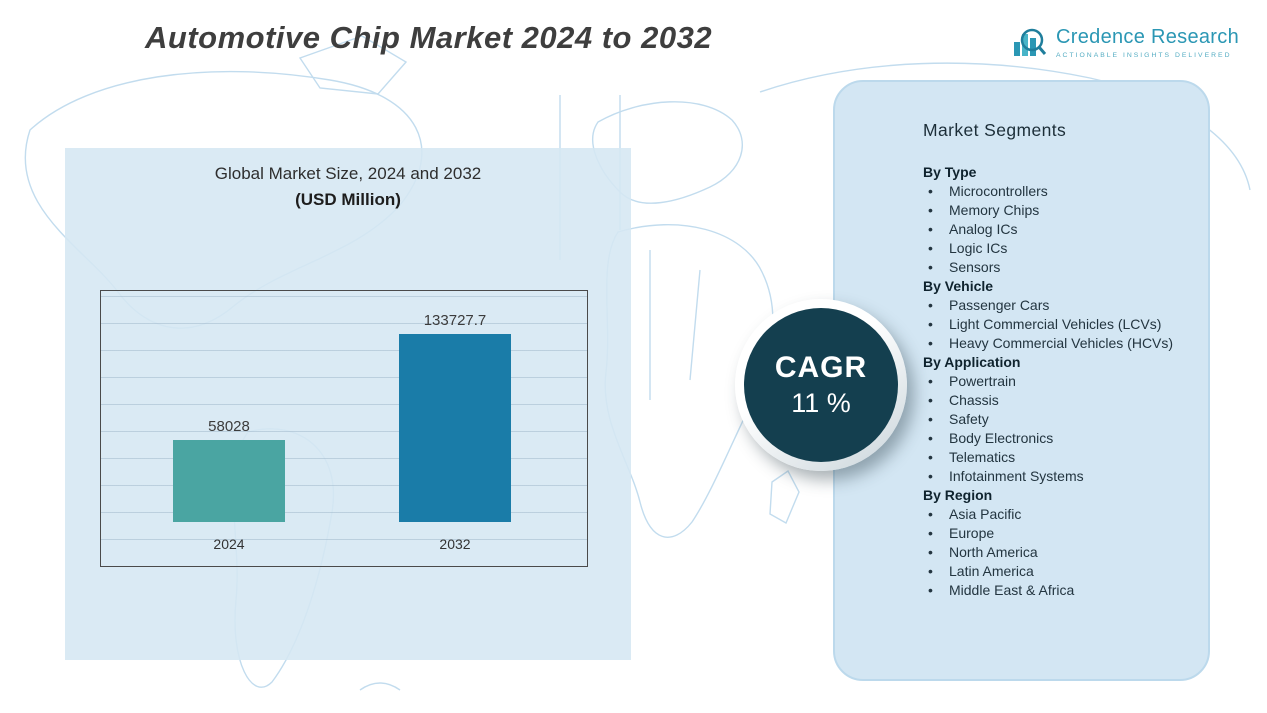 This screenshot has width=1267, height=713. I want to click on bar-value-label: 58028, so click(229, 426).